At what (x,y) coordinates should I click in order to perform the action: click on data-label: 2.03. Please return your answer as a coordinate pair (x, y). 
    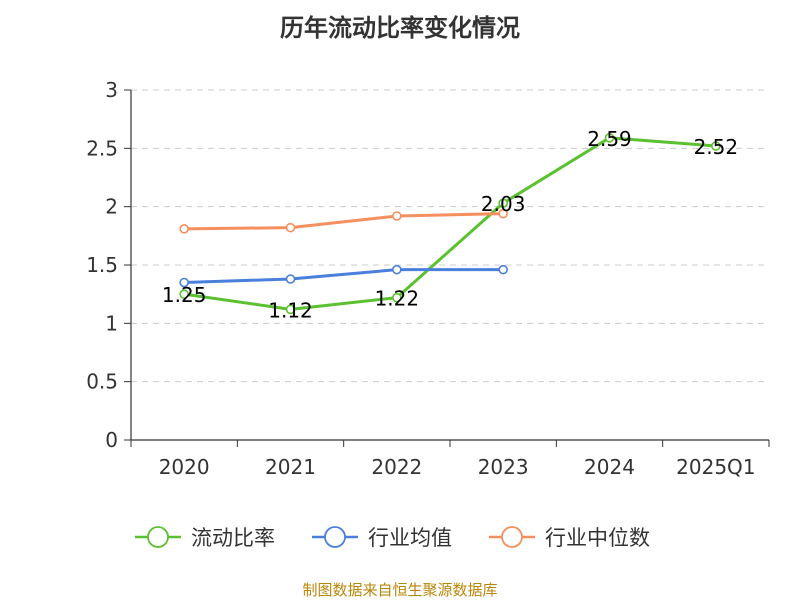
    Looking at the image, I should click on (503, 204).